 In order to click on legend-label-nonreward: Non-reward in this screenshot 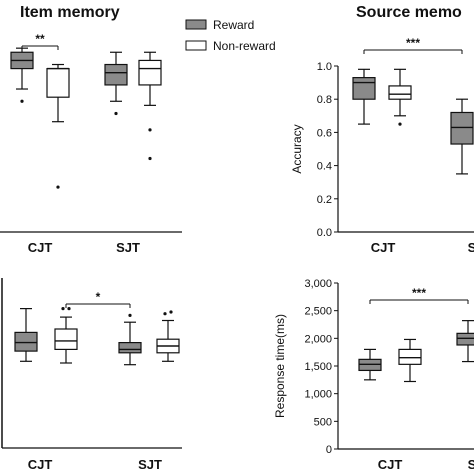, I will do `click(244, 46)`.